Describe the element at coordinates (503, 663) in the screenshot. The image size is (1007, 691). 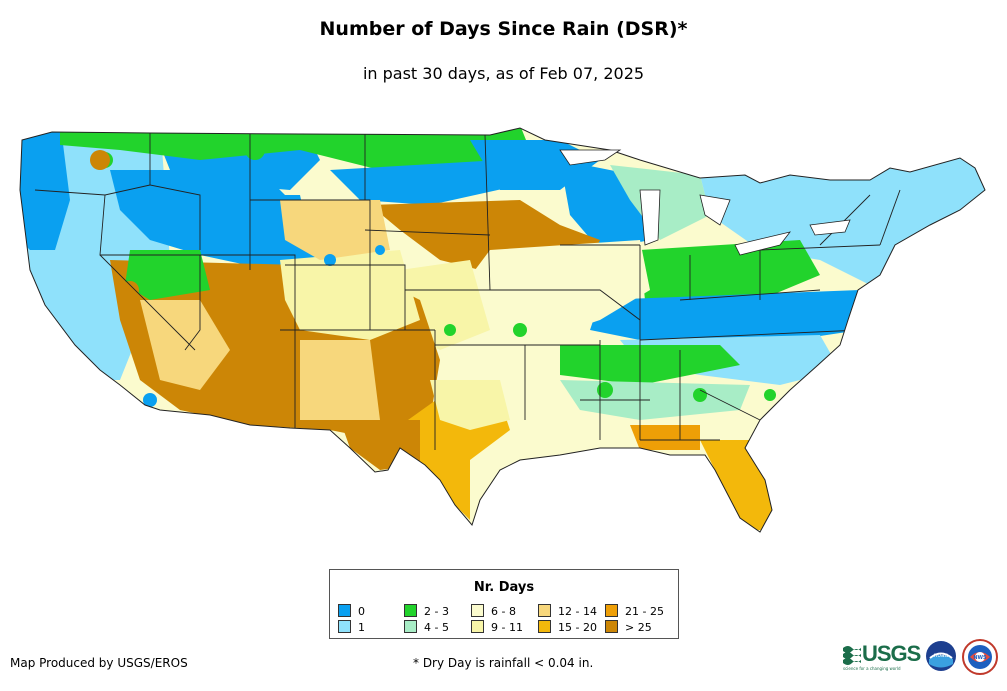
I see `footnote: * Dry Day is rainfall < 0.04 in.` at that location.